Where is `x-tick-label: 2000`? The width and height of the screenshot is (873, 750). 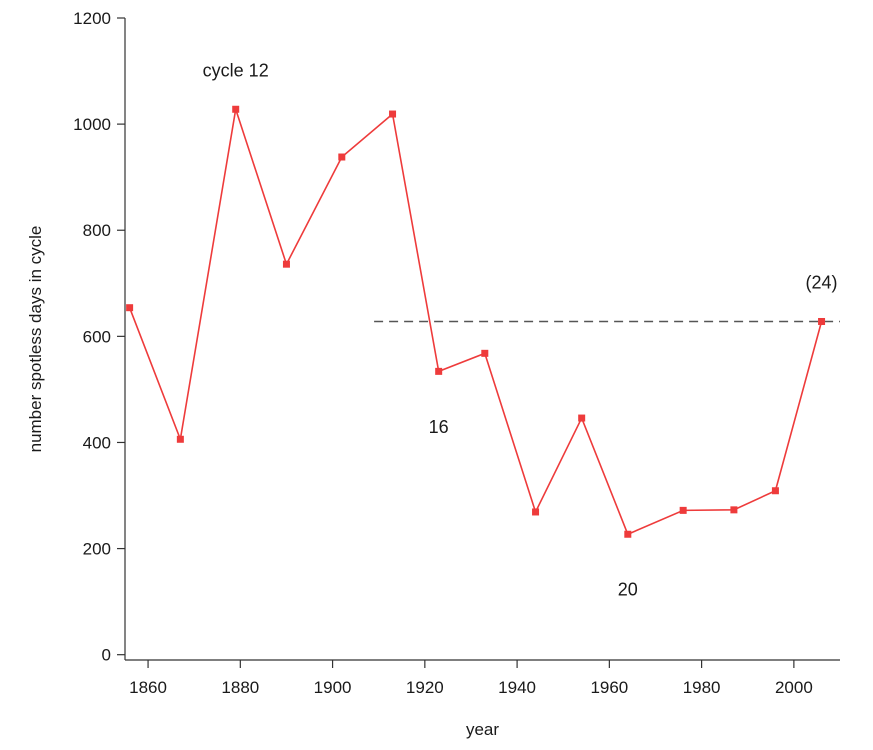
x-tick-label: 2000 is located at coordinates (794, 687).